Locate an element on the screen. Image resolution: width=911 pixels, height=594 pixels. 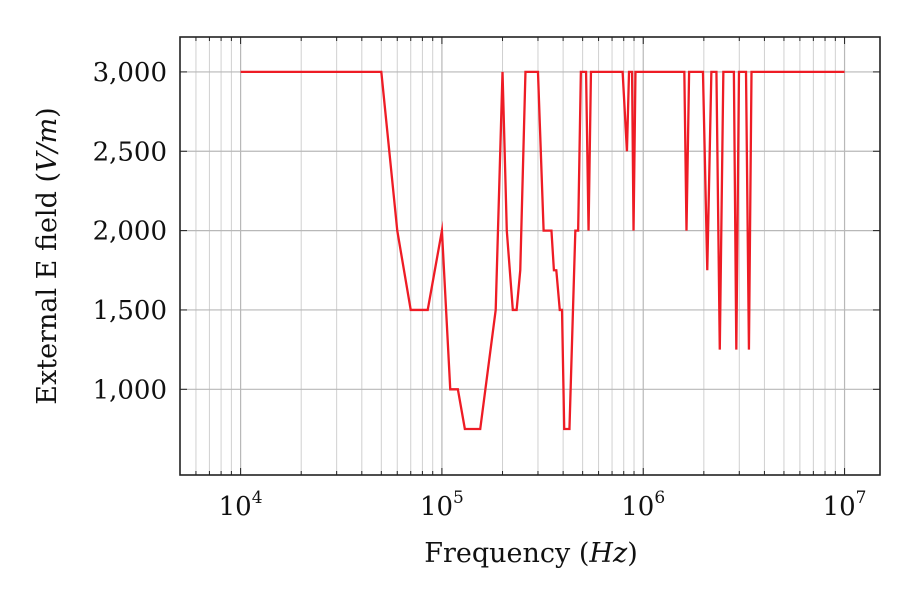
x-tick-exponent: 7 is located at coordinates (861, 498).